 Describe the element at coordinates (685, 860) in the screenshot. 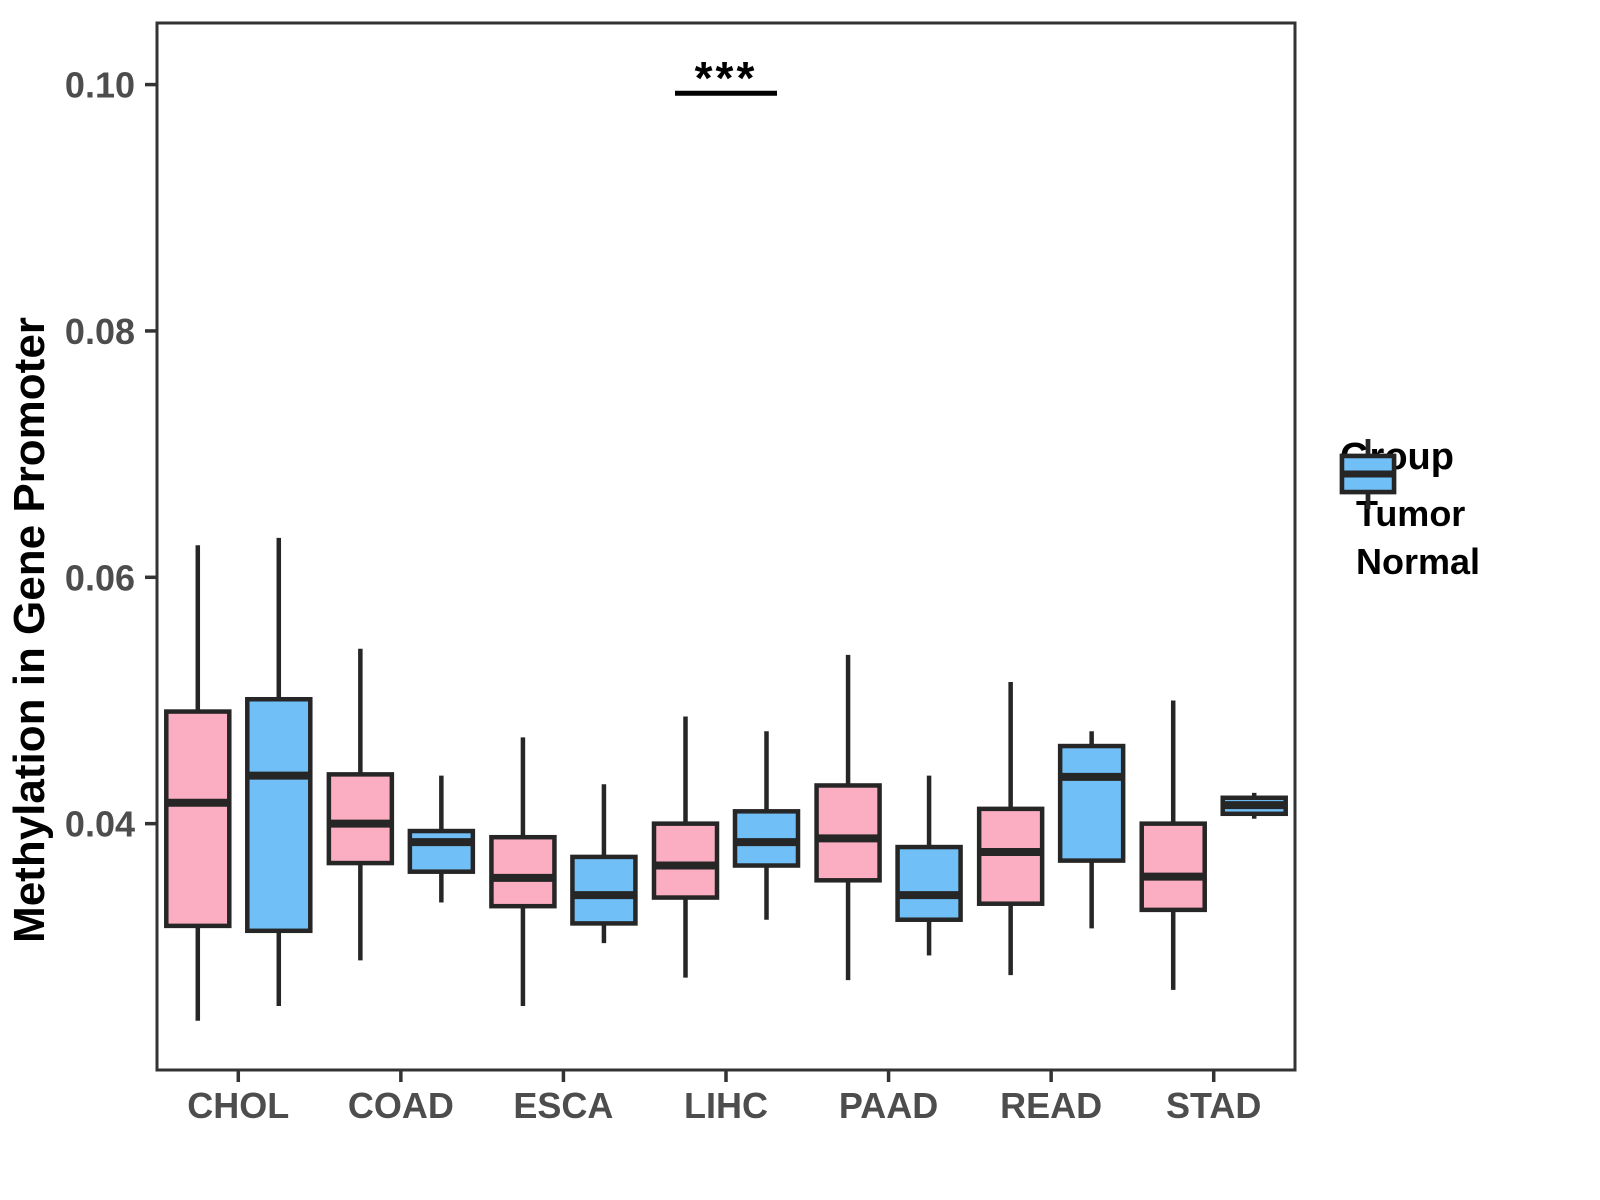

I see `box-LIHC-tumor` at that location.